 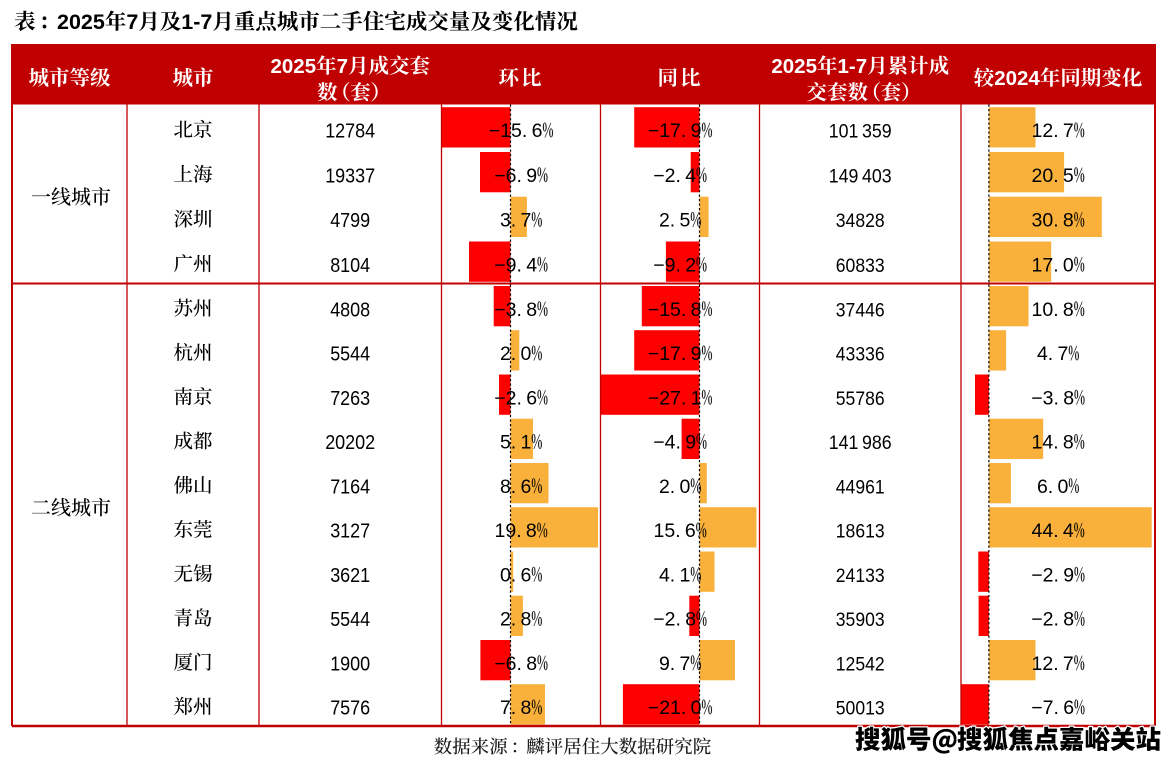 What do you see at coordinates (1045, 221) in the screenshot?
I see `svg-text: 30.` at bounding box center [1045, 221].